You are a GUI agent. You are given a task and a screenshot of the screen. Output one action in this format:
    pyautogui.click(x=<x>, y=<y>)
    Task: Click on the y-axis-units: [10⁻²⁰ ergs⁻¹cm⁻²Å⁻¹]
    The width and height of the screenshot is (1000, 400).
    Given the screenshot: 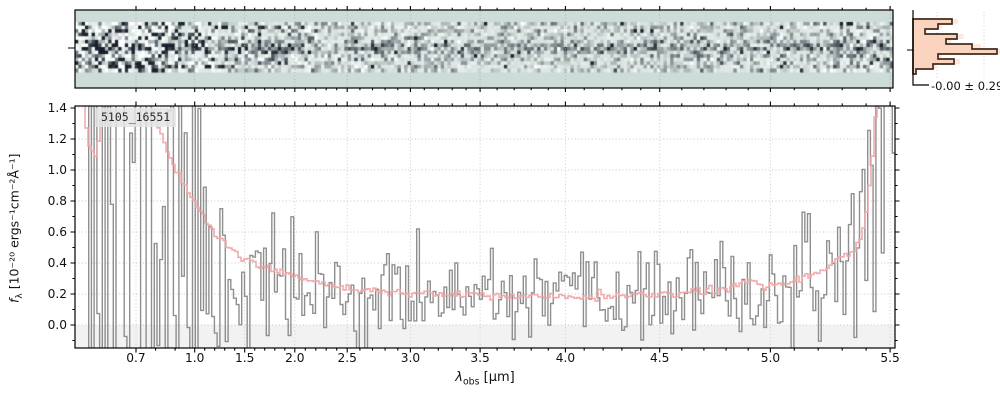 What is the action you would take?
    pyautogui.click(x=14, y=223)
    